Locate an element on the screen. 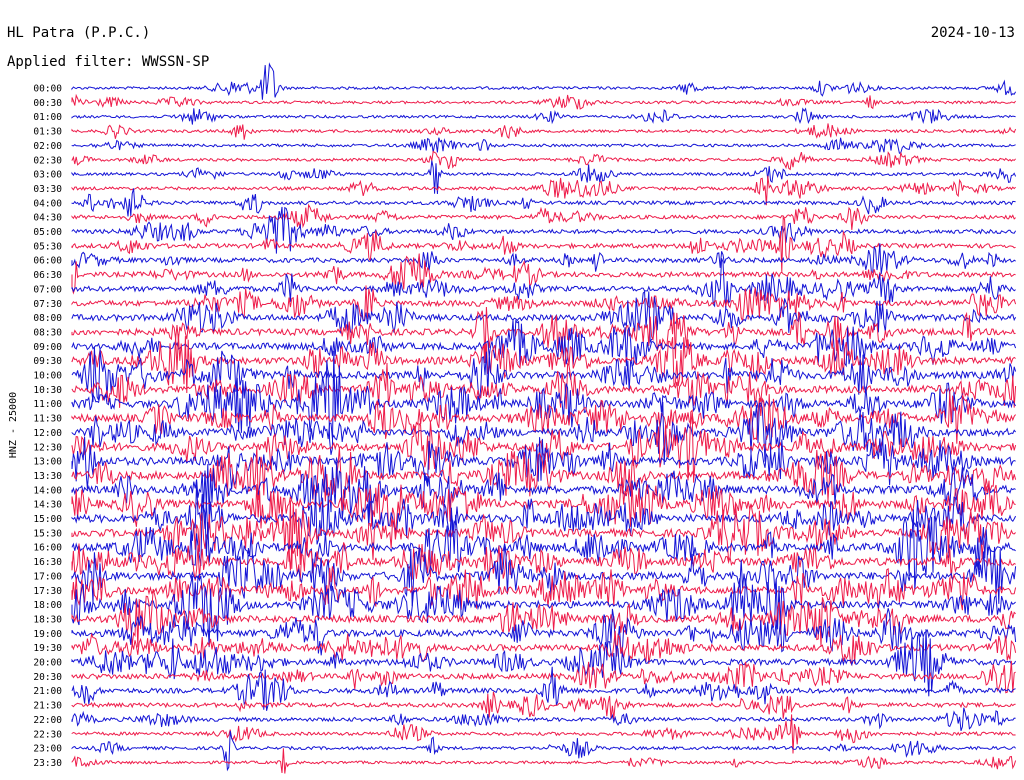 This screenshot has height=780, width=1024. row-tick-label: 22:00 is located at coordinates (47, 720).